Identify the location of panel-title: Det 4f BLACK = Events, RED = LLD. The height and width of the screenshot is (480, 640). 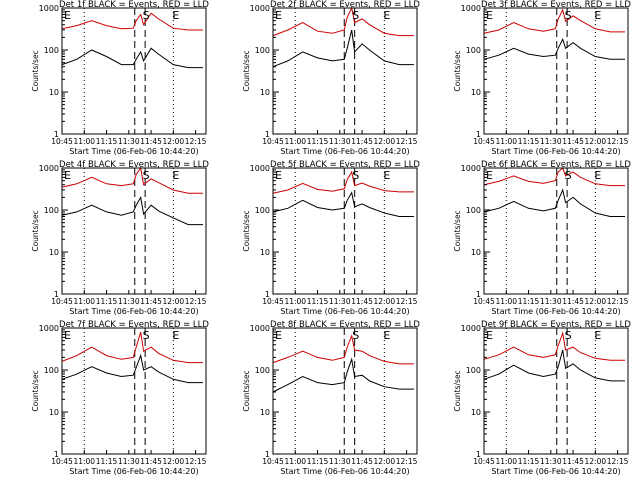
(134, 165).